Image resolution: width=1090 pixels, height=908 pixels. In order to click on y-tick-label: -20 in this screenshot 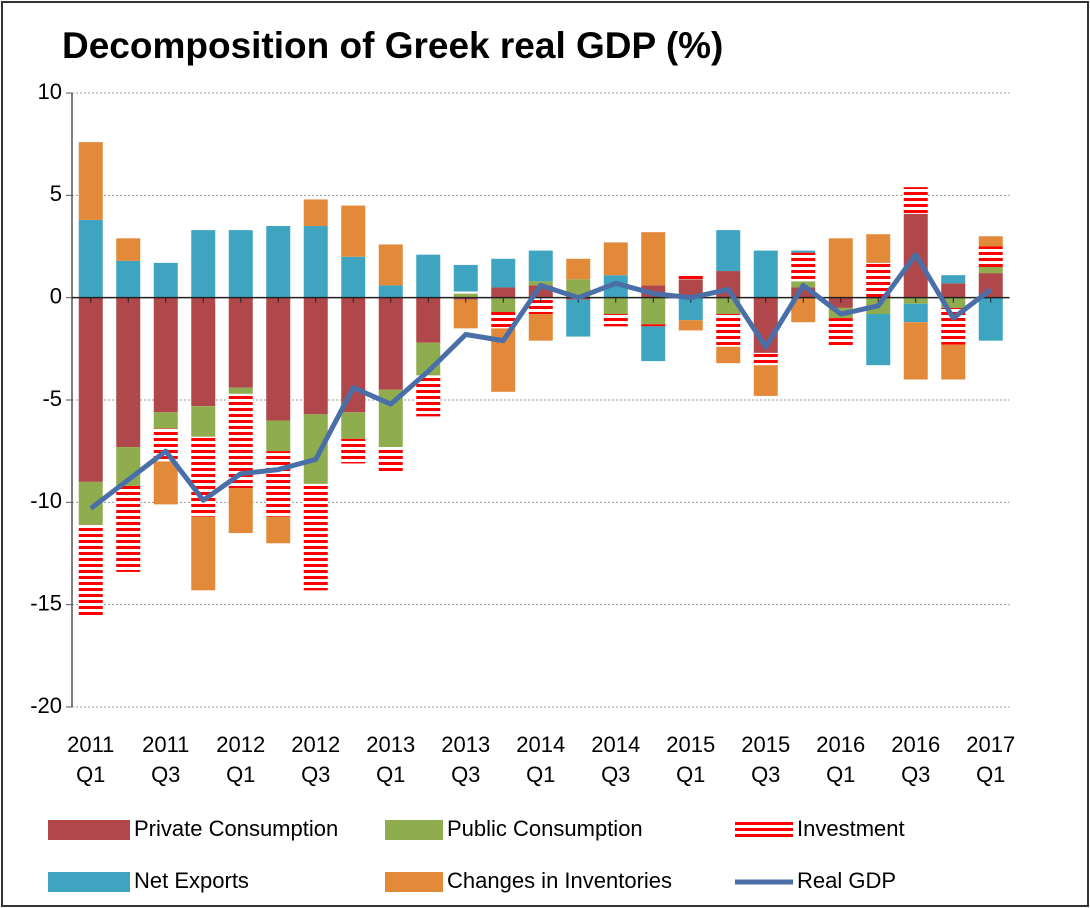, I will do `click(46, 705)`.